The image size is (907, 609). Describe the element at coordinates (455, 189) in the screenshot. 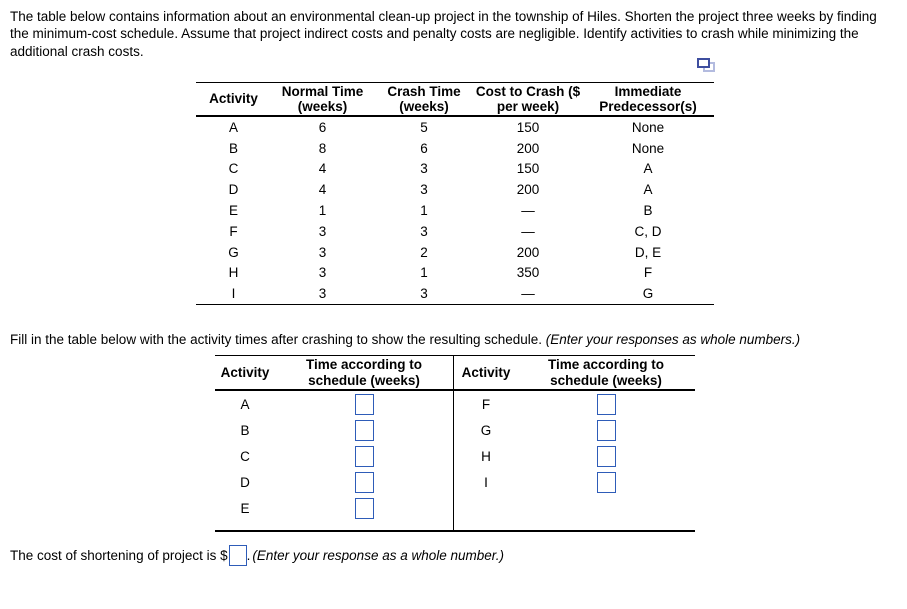

I see `table-row: D 4 3 200 A` at that location.